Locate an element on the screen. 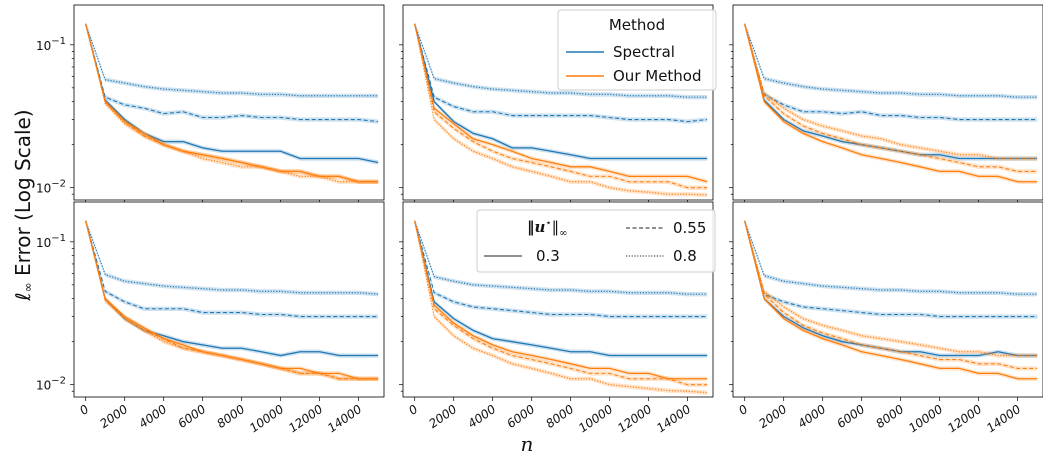 The height and width of the screenshot is (461, 1043). y-axis-title: ℓ∞ Error (Log Scale) is located at coordinates (23, 205).